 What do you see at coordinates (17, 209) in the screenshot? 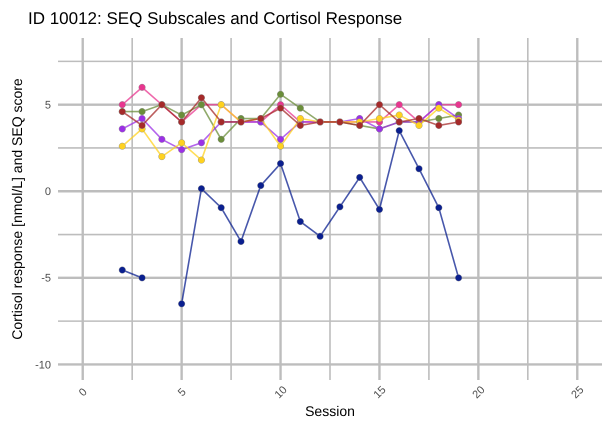
I see `y-axis-title: Cortisol response [nmol/L] and SEQ score` at bounding box center [17, 209].